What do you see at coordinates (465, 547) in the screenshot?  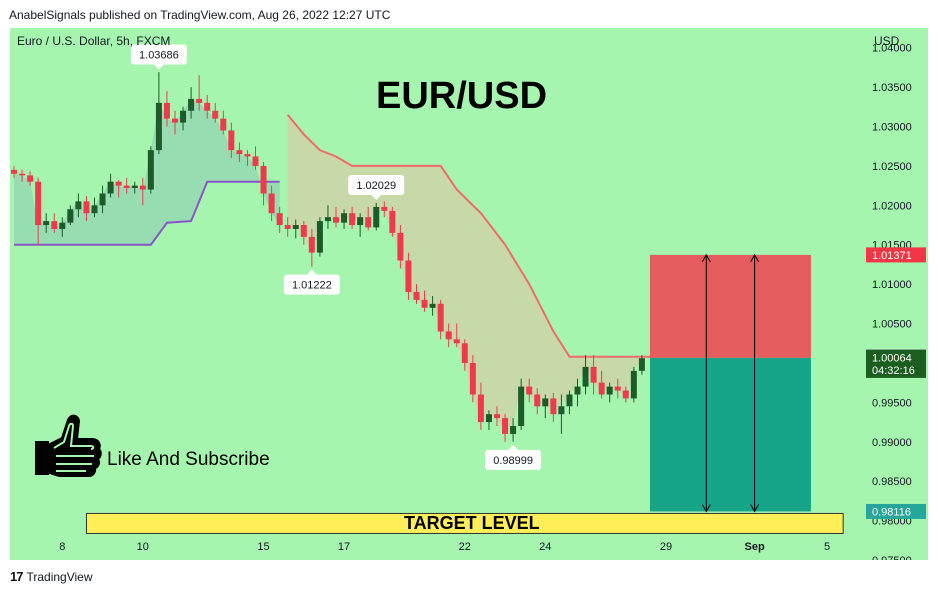 I see `x-axis-tick: 22` at bounding box center [465, 547].